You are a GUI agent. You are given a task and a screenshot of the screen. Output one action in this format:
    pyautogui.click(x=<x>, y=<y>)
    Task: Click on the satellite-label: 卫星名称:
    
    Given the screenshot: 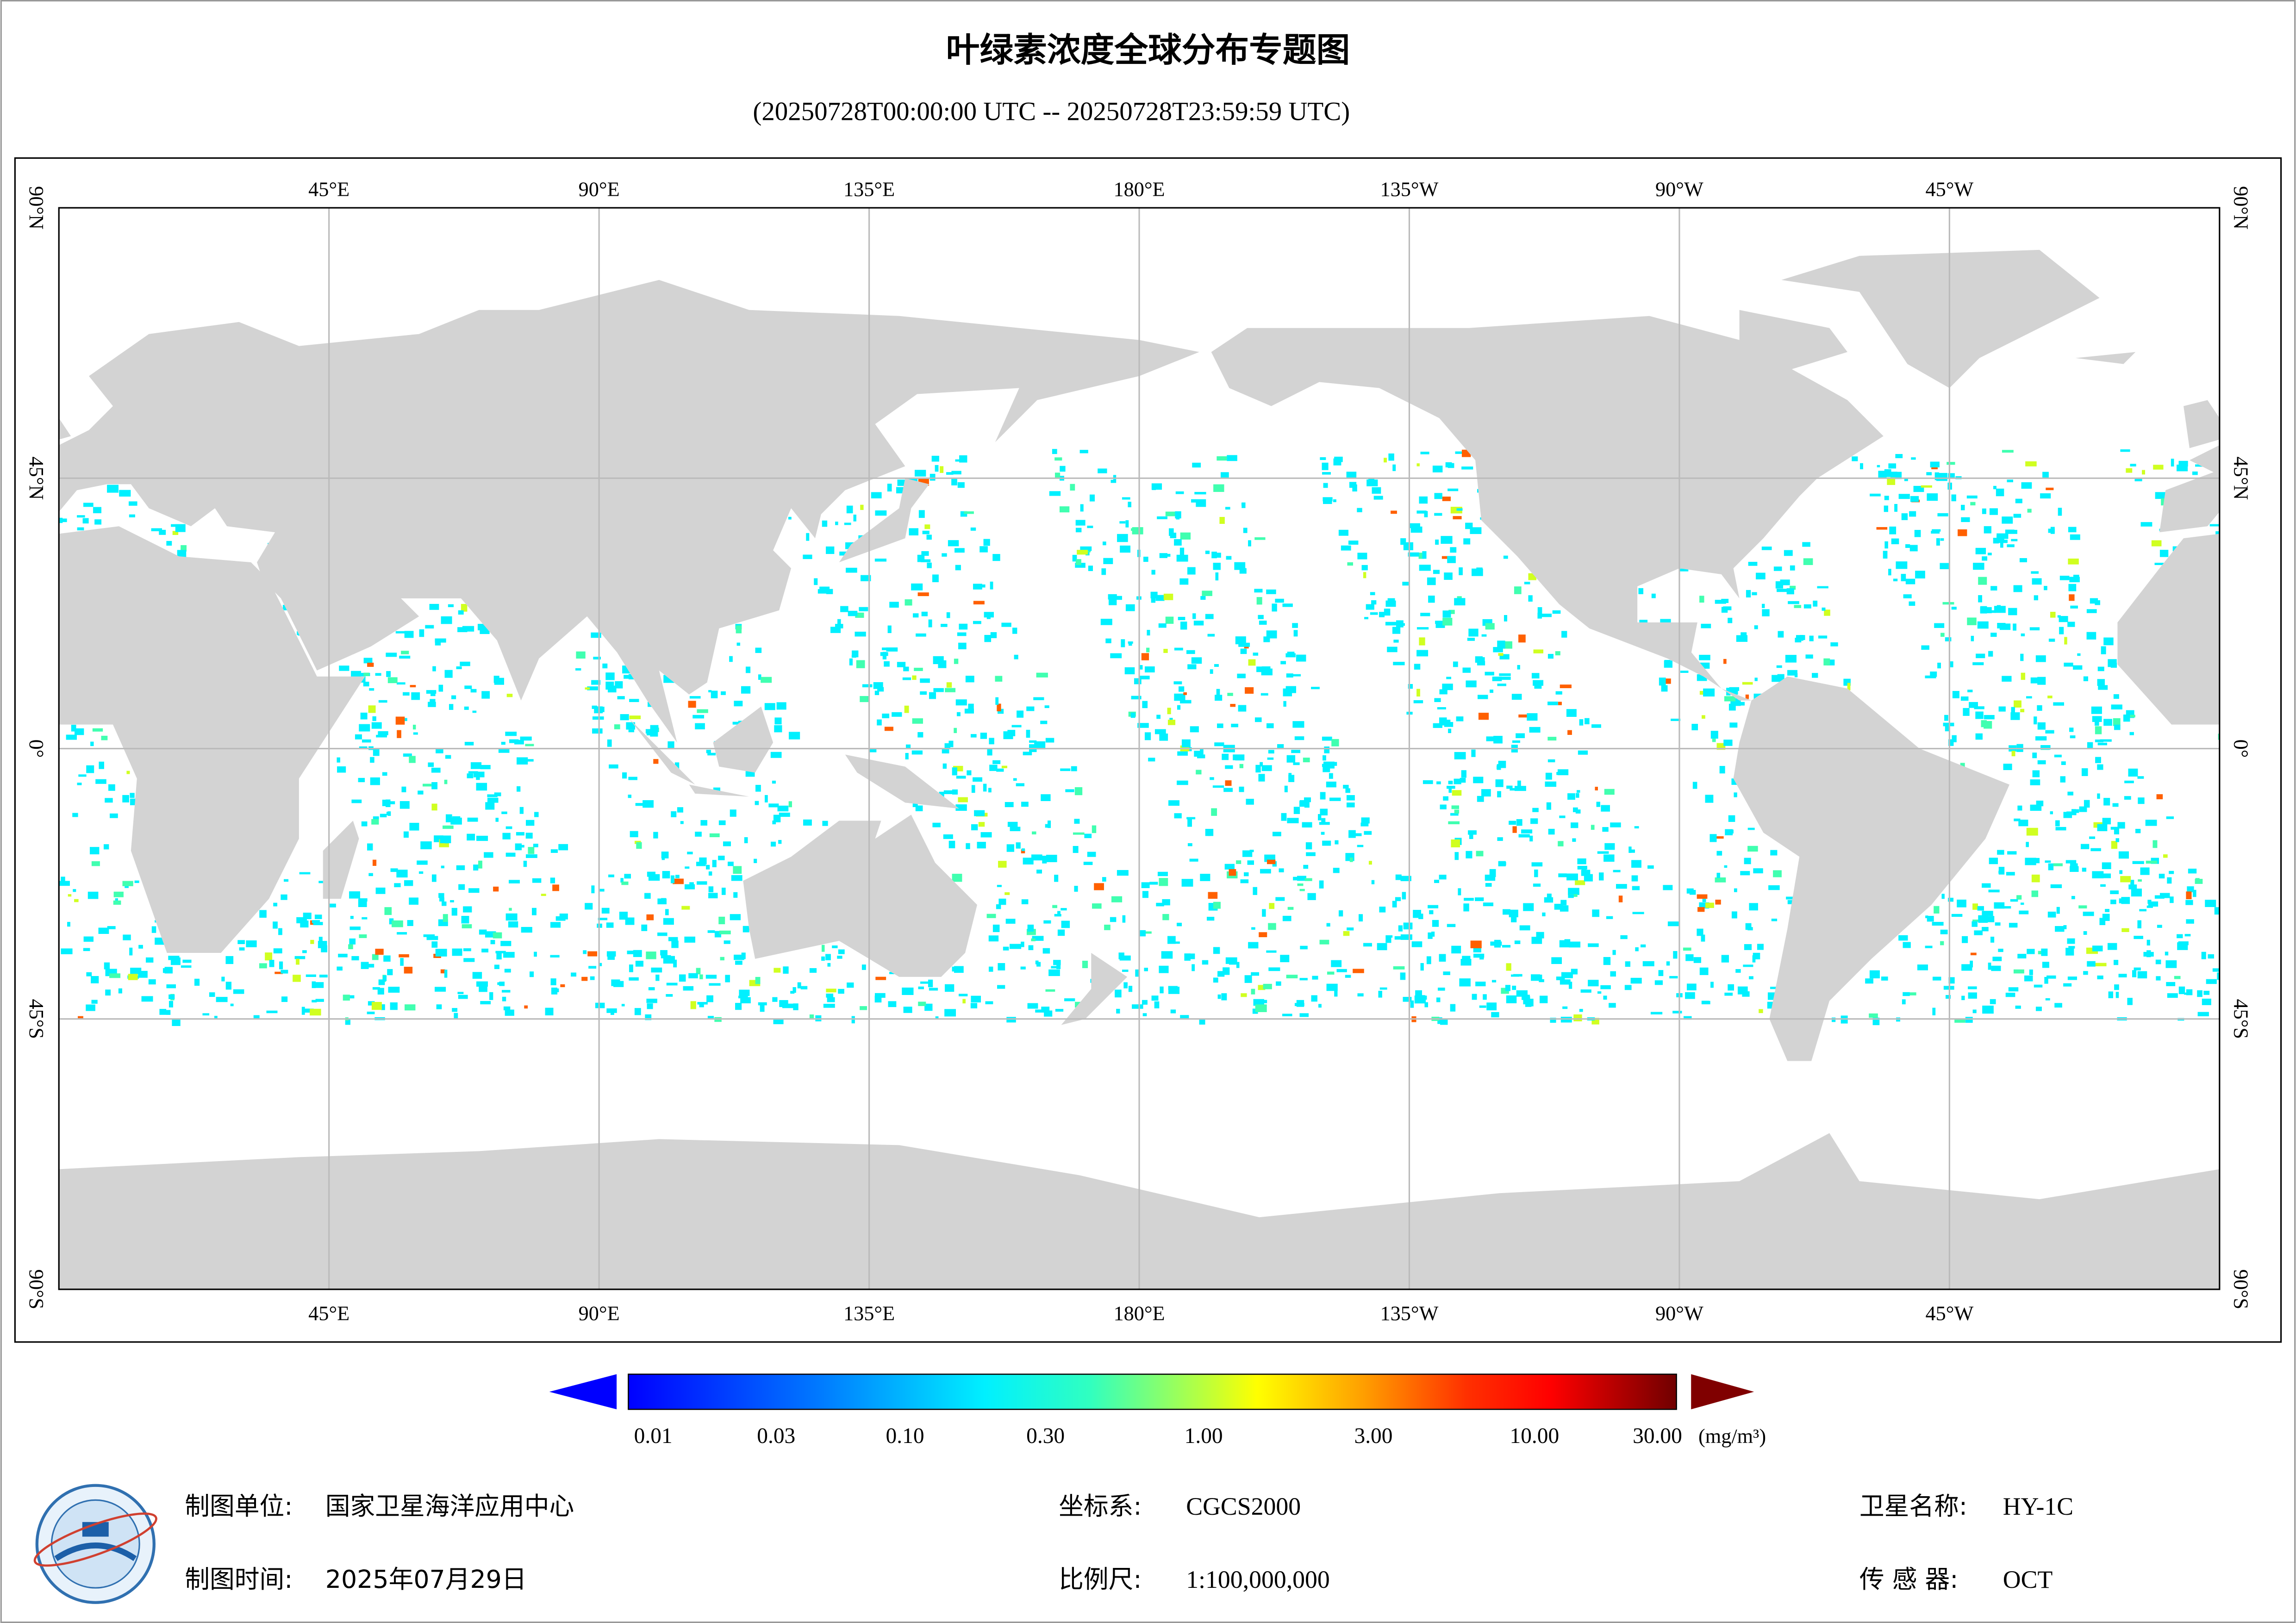 What is the action you would take?
    pyautogui.click(x=1913, y=1506)
    